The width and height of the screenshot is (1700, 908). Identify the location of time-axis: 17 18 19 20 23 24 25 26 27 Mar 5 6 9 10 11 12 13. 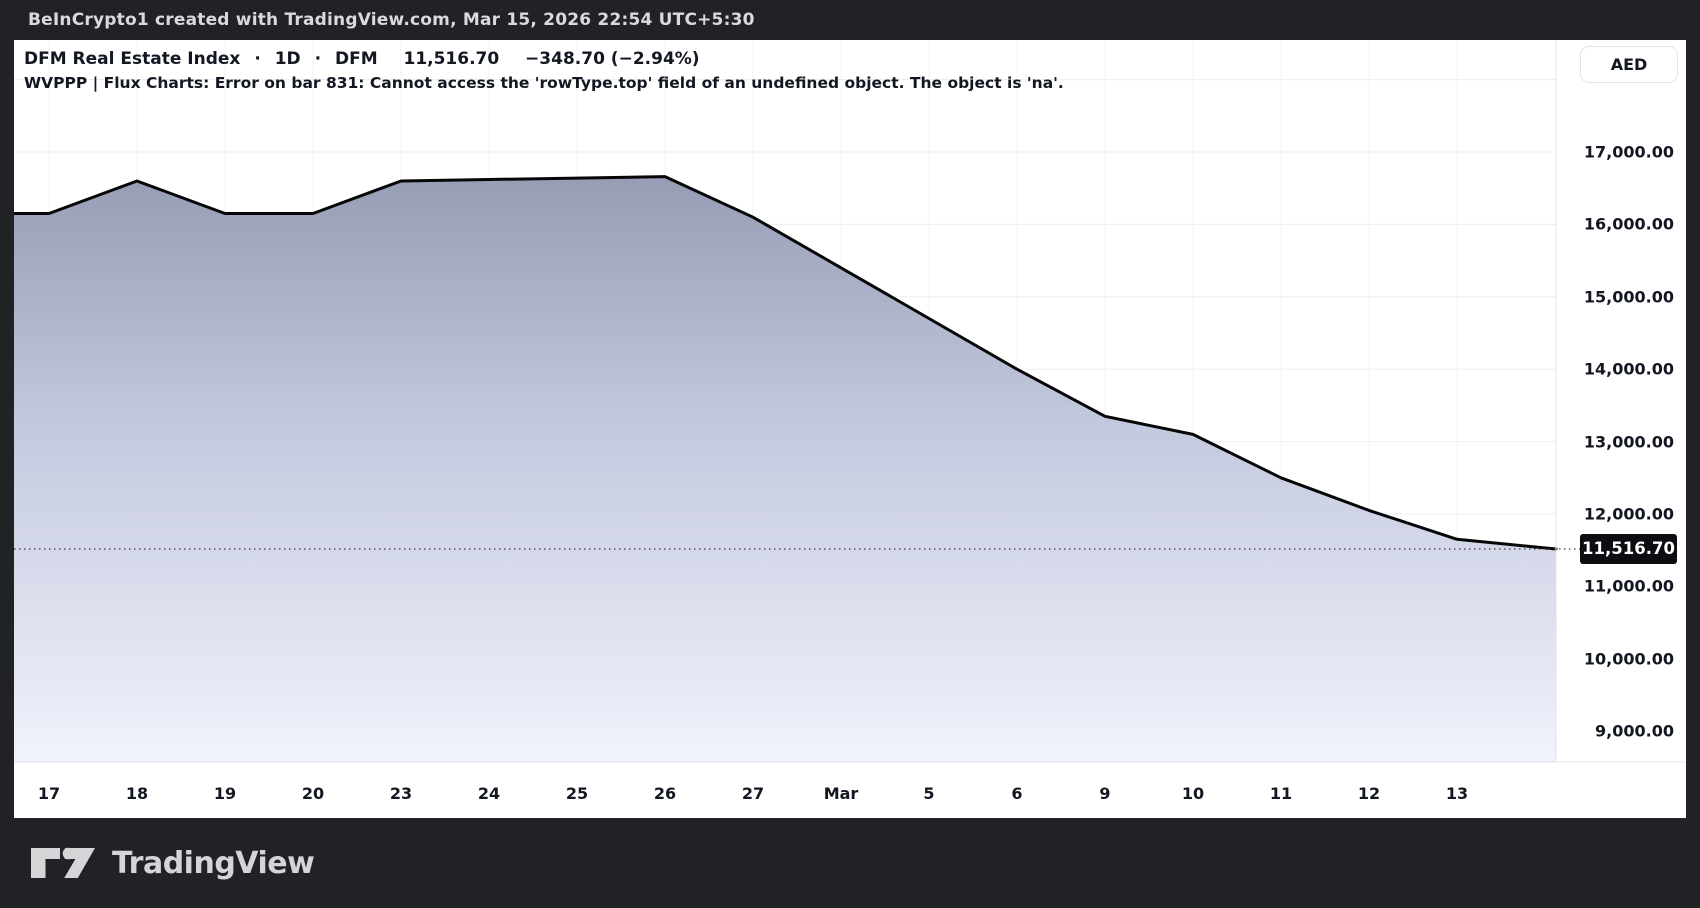
(850, 790).